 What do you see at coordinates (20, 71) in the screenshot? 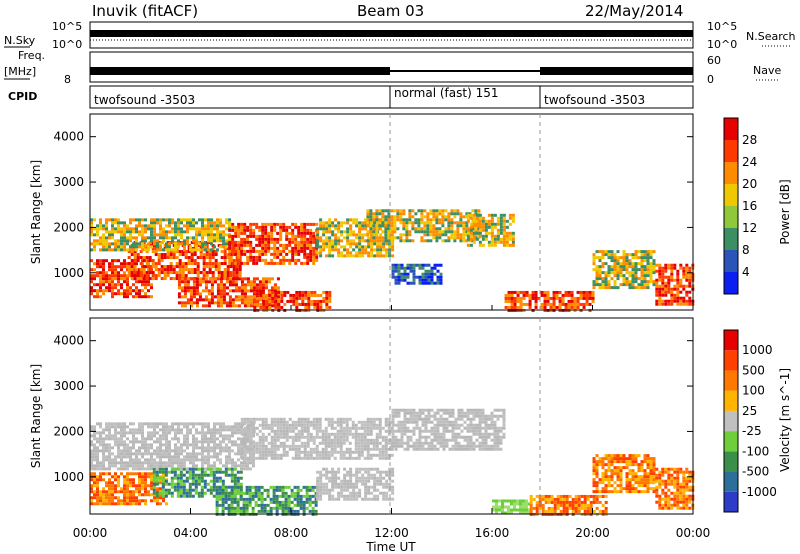
I see `freq-unit-label: [MHz]` at bounding box center [20, 71].